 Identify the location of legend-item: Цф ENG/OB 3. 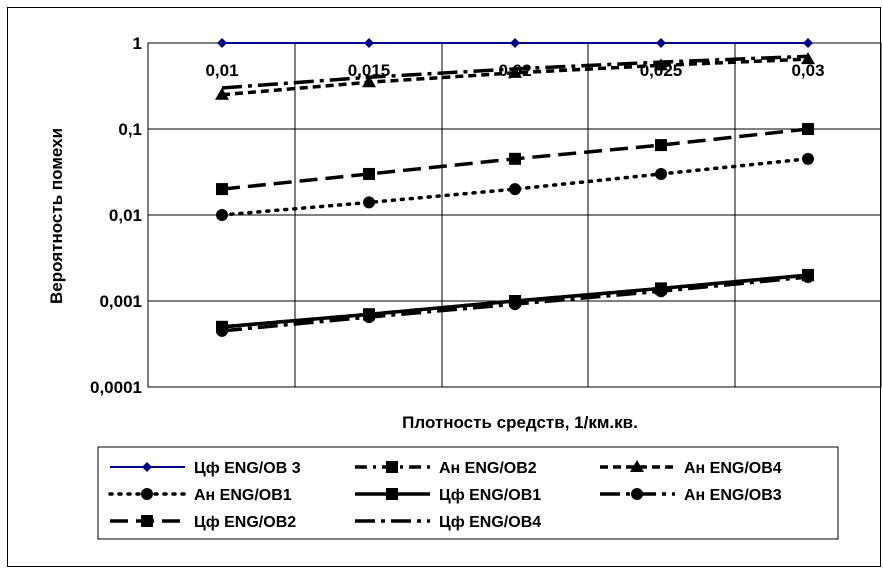
(205, 468).